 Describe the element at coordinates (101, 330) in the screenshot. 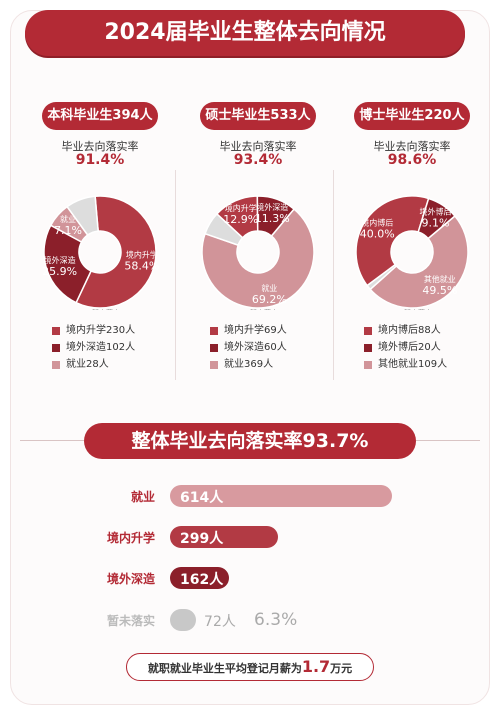

I see `legend-label: 境内升学230人` at that location.